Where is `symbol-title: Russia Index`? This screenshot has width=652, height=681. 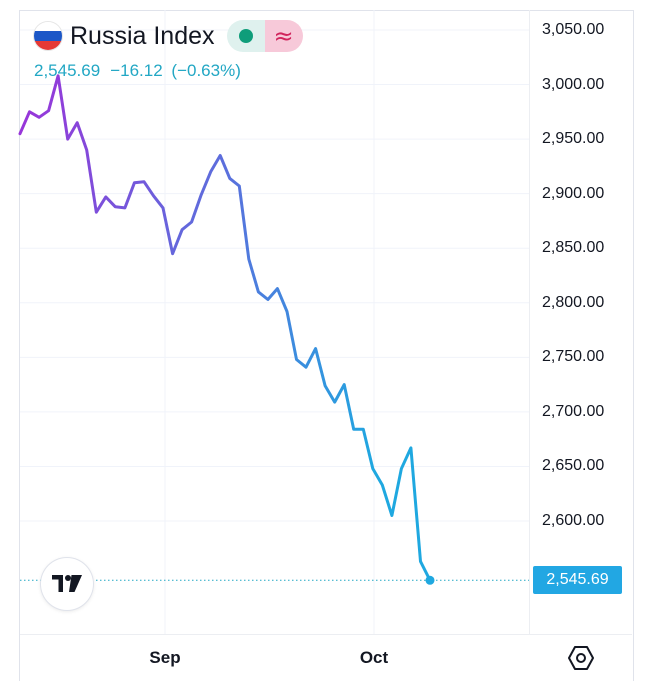 symbol-title: Russia Index is located at coordinates (142, 35).